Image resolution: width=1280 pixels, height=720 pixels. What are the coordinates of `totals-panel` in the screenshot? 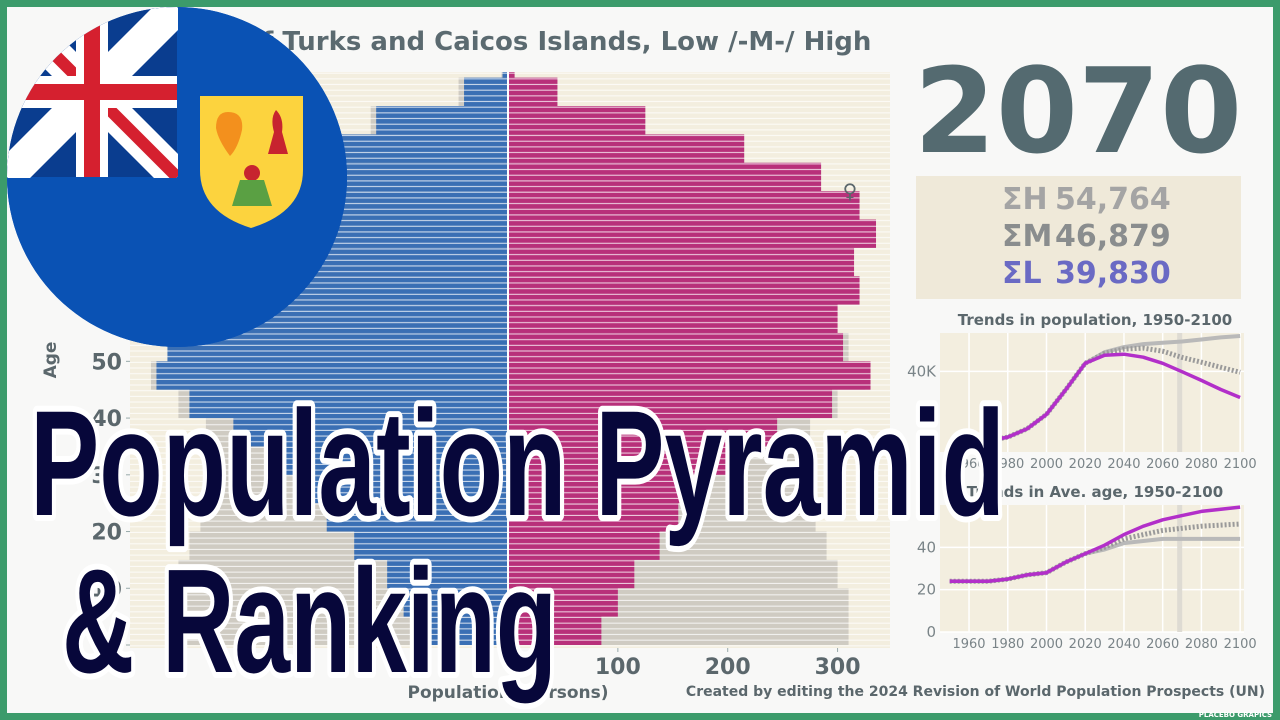 It's located at (1078, 237).